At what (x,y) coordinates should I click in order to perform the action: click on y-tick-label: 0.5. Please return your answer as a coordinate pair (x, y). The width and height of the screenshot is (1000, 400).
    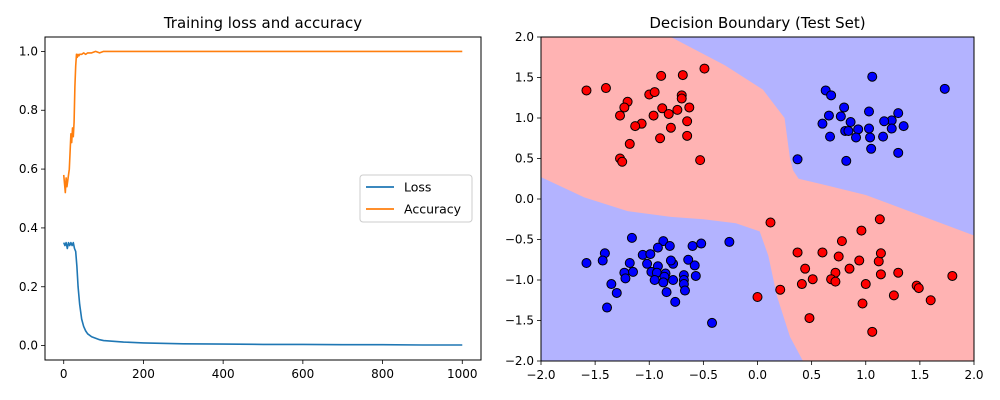
    Looking at the image, I should click on (524, 159).